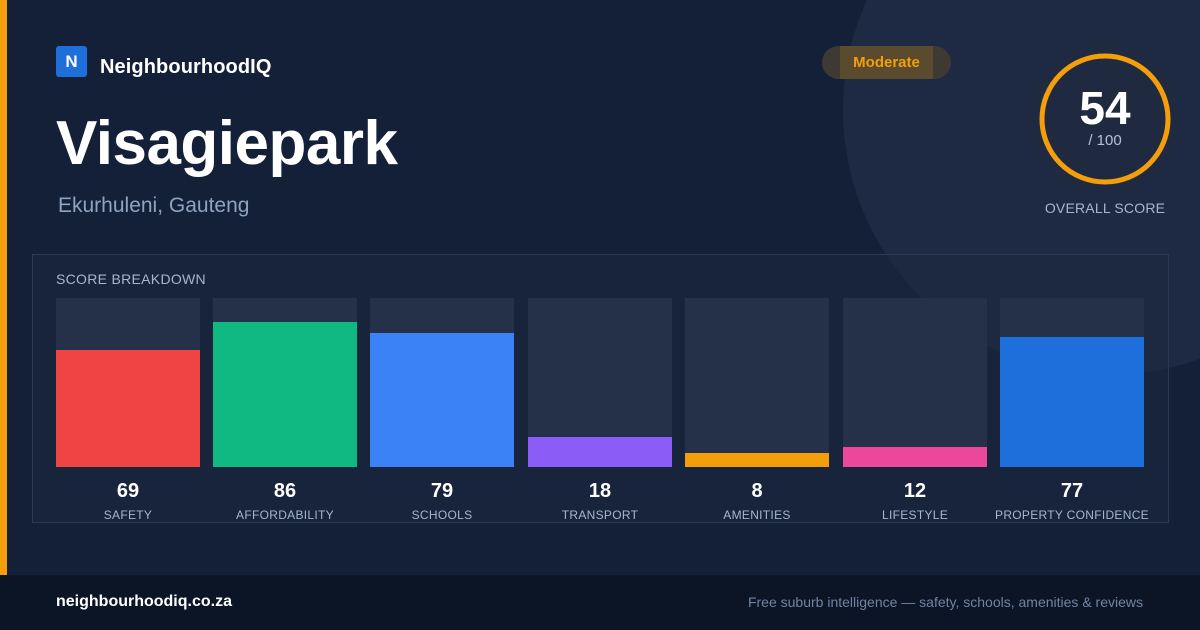  I want to click on logo-icon: N, so click(71, 61).